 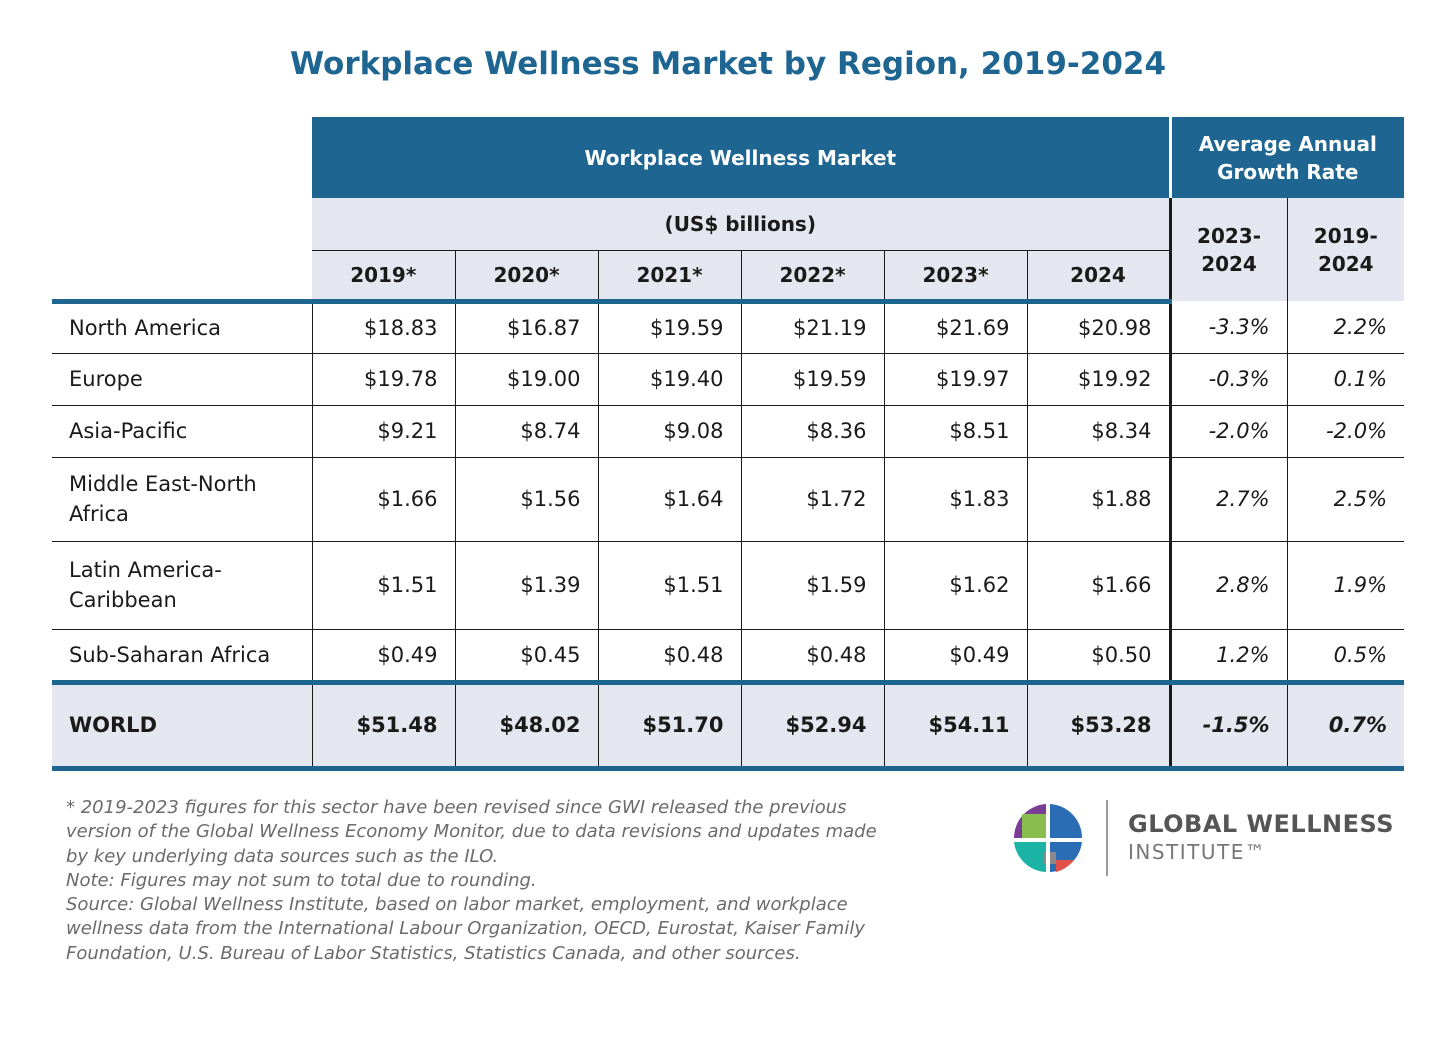 What do you see at coordinates (182, 379) in the screenshot?
I see `region-label: Europe` at bounding box center [182, 379].